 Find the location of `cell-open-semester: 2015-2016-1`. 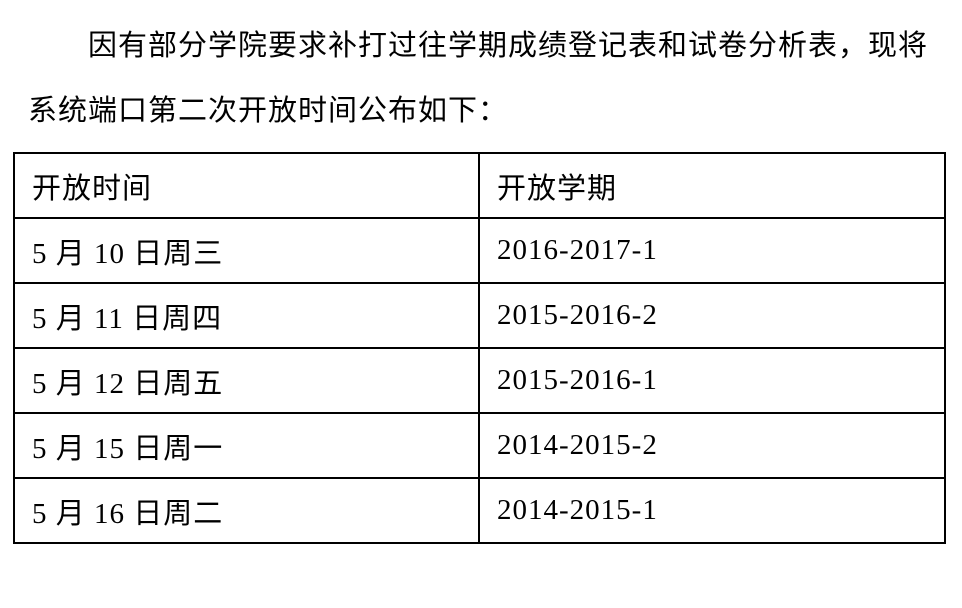

cell-open-semester: 2015-2016-1 is located at coordinates (712, 380).